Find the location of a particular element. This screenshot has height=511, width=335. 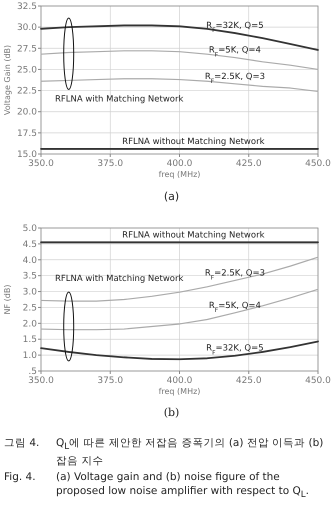

y-axis-title: NF (dB) is located at coordinates (7, 299).